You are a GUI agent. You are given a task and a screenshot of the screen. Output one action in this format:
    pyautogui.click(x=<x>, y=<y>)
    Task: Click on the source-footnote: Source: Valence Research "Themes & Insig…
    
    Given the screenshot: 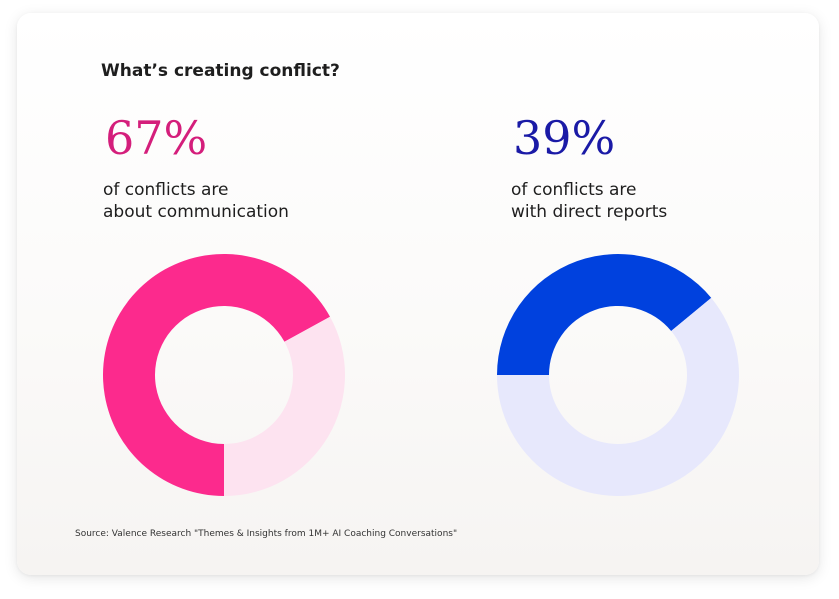 What is the action you would take?
    pyautogui.click(x=266, y=534)
    